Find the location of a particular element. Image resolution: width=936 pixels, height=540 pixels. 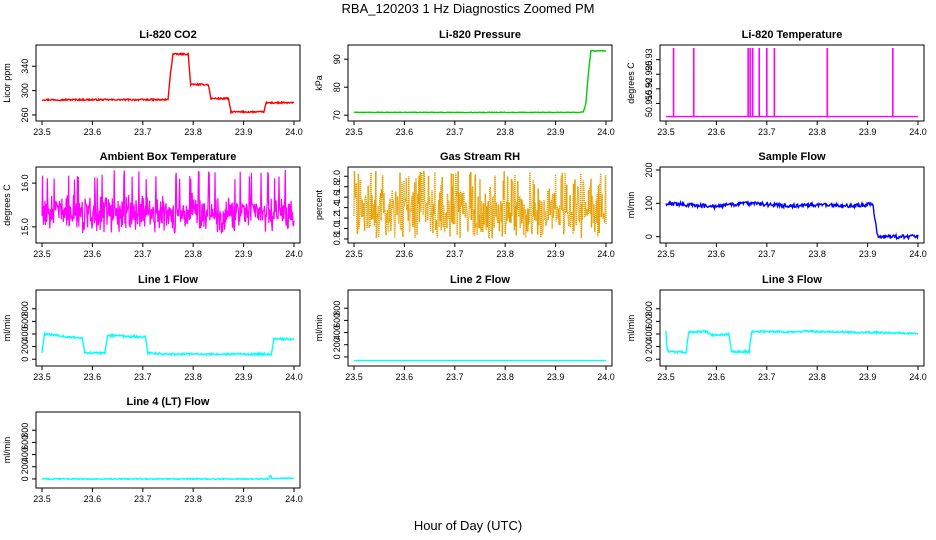

y-tick-label: 70 is located at coordinates (337, 115).